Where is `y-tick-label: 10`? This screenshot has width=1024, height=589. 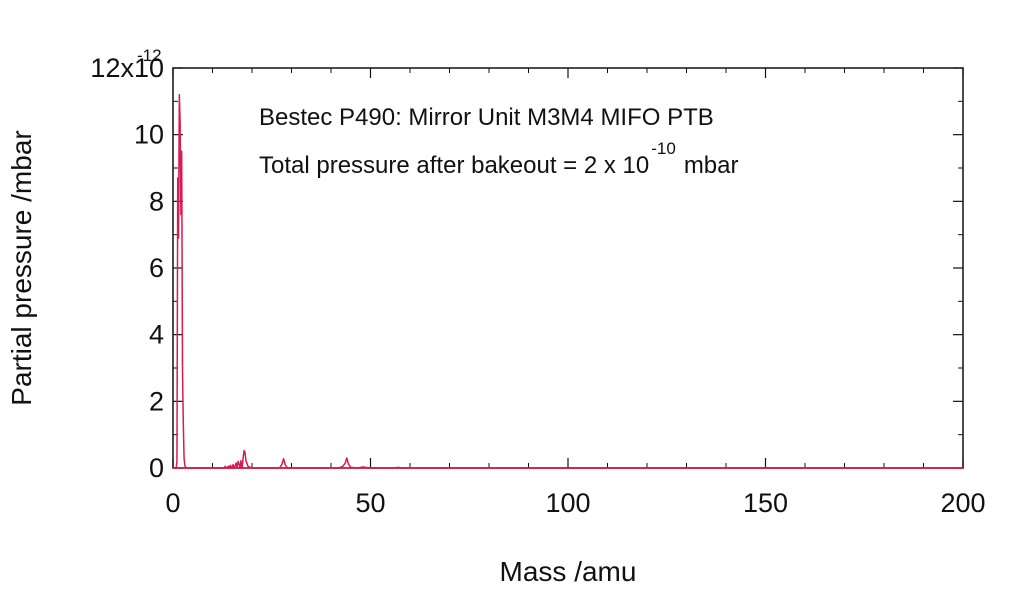 y-tick-label: 10 is located at coordinates (149, 135).